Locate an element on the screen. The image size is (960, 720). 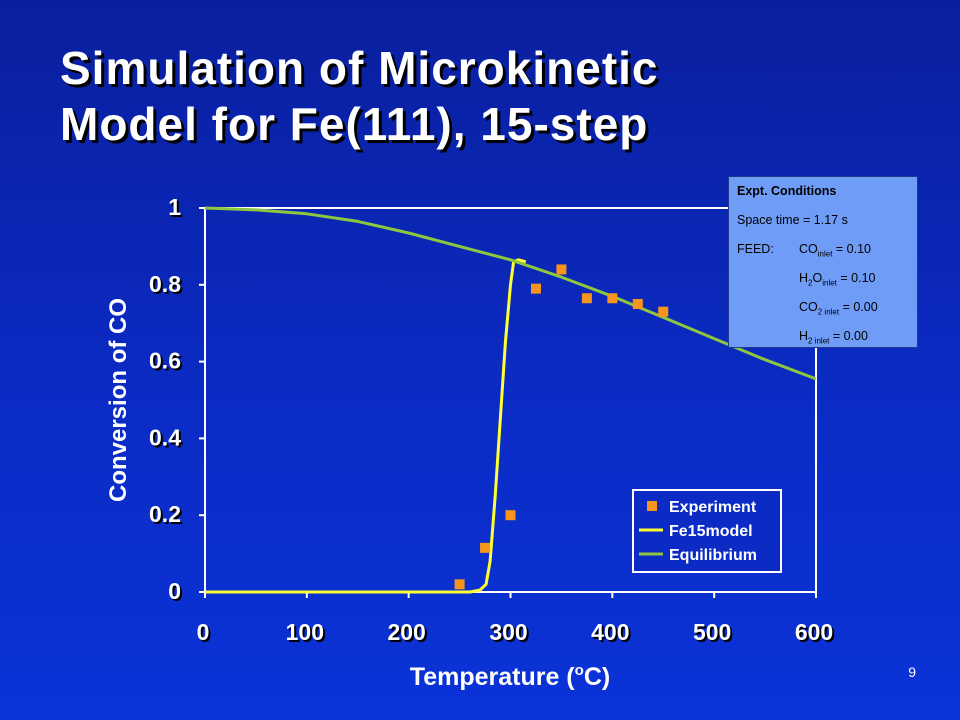
h2-value: = 0.00 is located at coordinates (848, 336).